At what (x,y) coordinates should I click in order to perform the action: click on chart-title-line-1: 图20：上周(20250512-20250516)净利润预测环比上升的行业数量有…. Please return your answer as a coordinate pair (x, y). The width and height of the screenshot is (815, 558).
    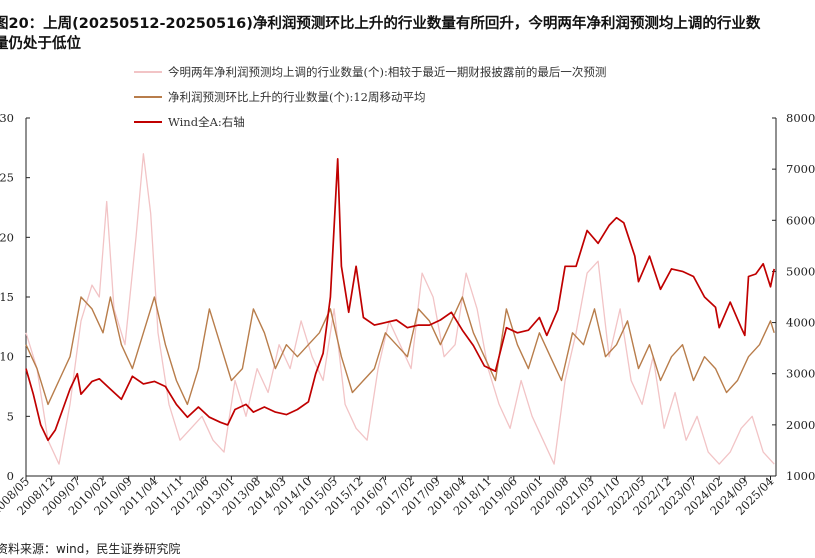
    Looking at the image, I should click on (380, 24).